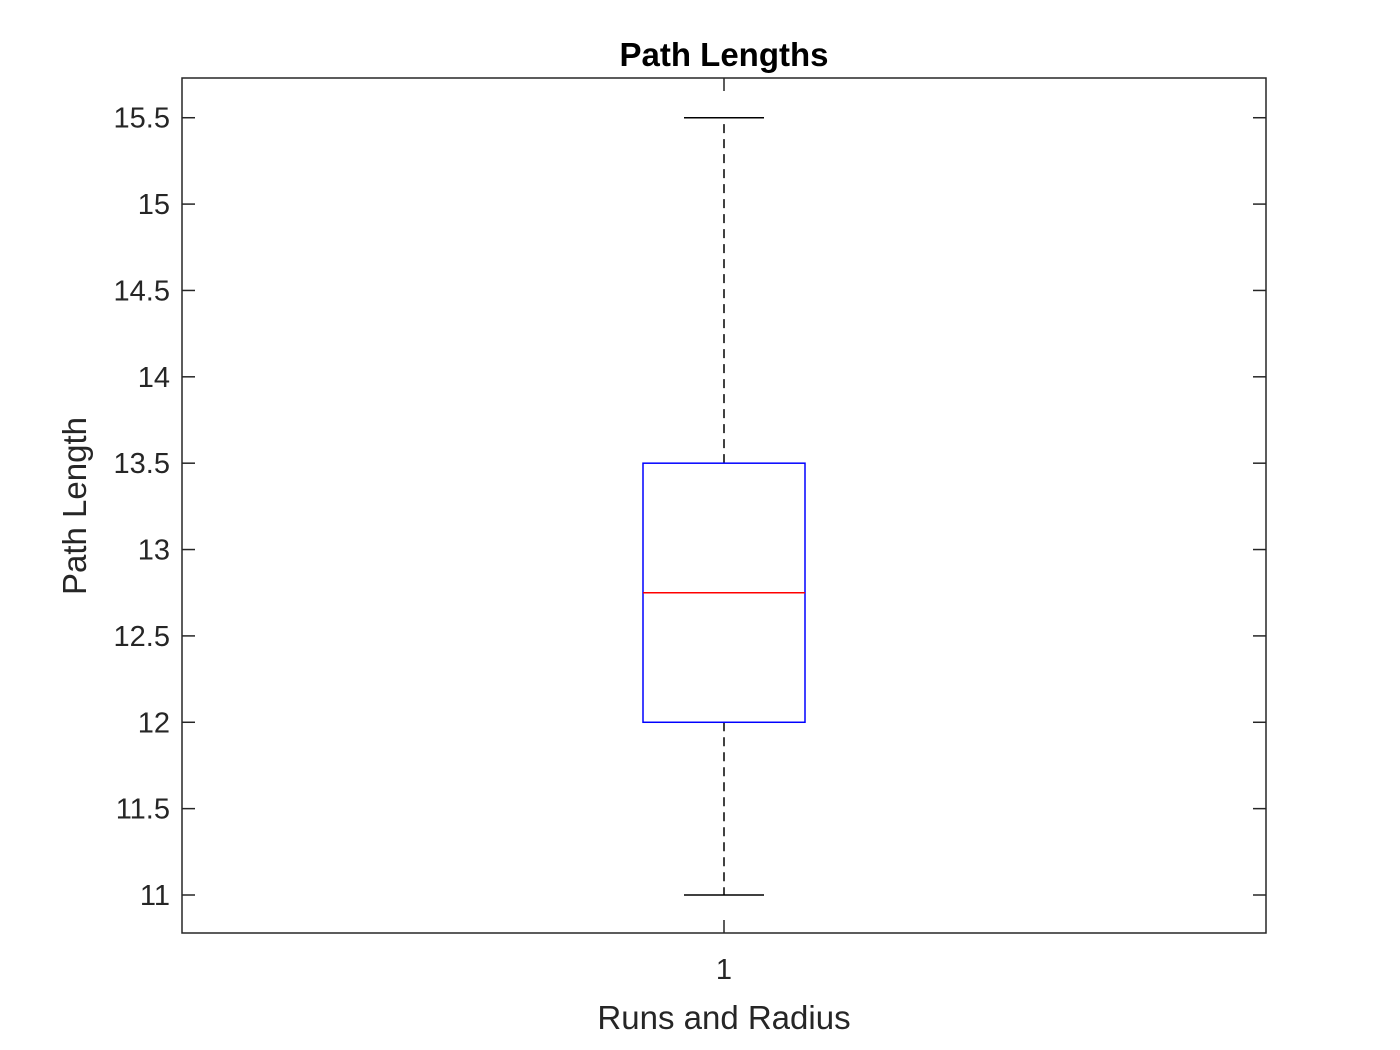 This screenshot has height=1050, width=1400. What do you see at coordinates (154, 723) in the screenshot?
I see `y-tick-label: 12` at bounding box center [154, 723].